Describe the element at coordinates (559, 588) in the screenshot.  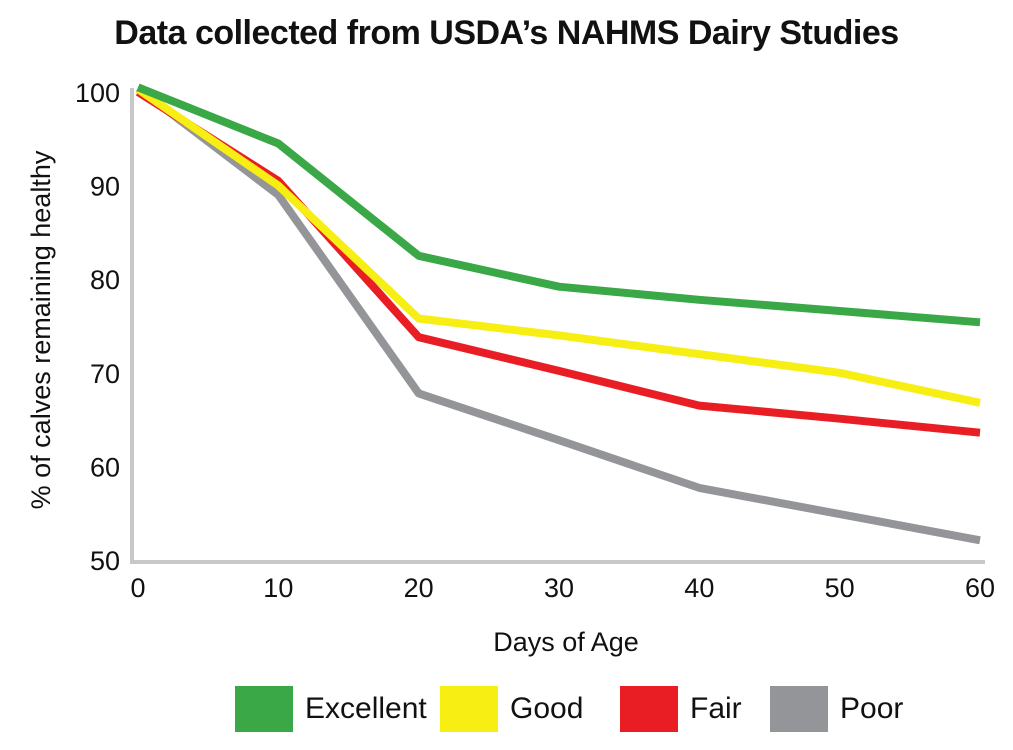
I see `x-tick-label: 30` at that location.